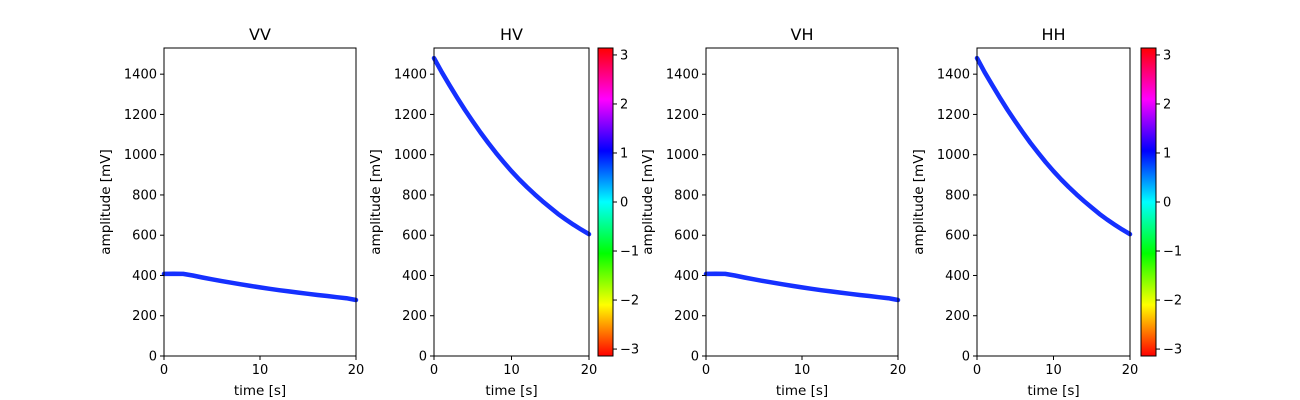 Image resolution: width=1300 pixels, height=400 pixels. I want to click on chart-title: HV, so click(511, 34).